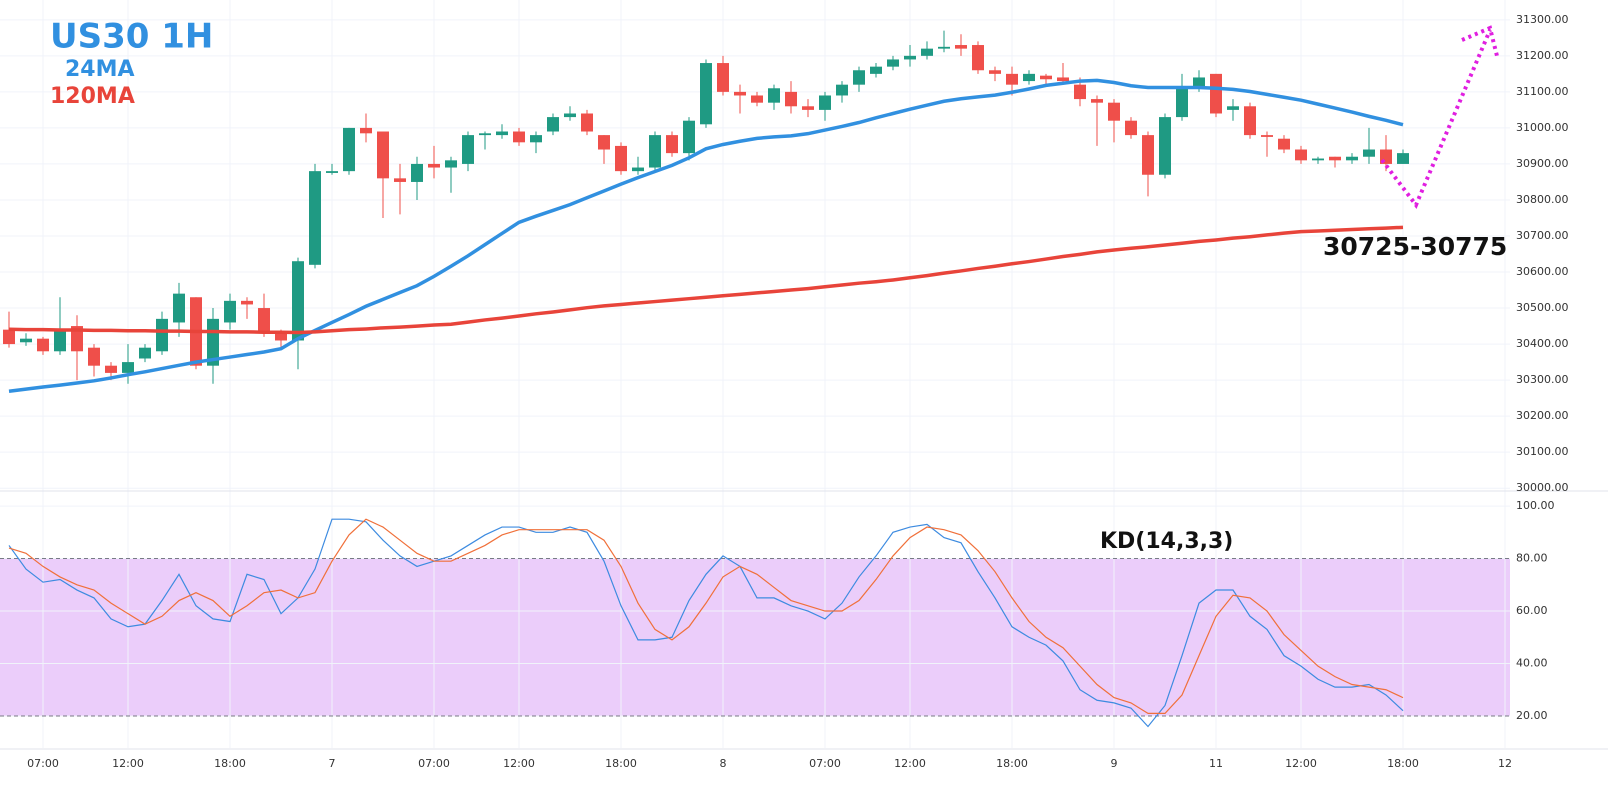 This screenshot has width=1608, height=796. Describe the element at coordinates (1532, 610) in the screenshot. I see `y-tick-label: 60.00` at that location.